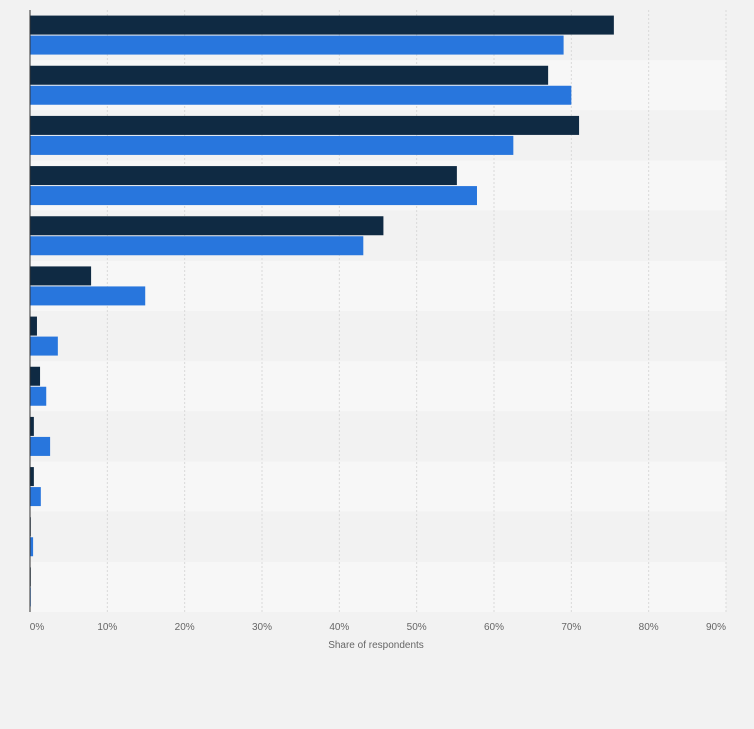 The height and width of the screenshot is (729, 754). Describe the element at coordinates (571, 627) in the screenshot. I see `x-tick-label: 70%` at that location.